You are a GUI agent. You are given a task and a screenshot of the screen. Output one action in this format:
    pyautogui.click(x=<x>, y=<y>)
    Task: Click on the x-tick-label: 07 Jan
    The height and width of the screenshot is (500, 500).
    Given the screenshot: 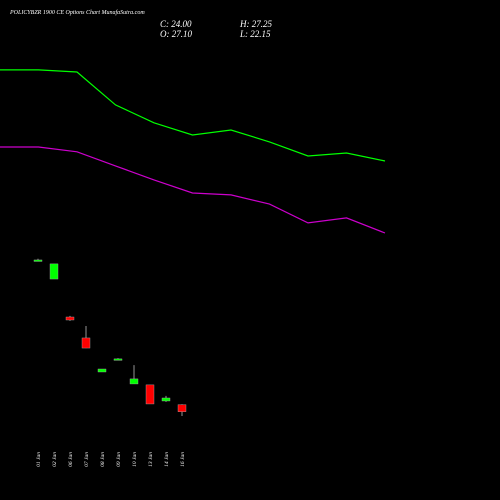 What is the action you would take?
    pyautogui.click(x=87, y=459)
    